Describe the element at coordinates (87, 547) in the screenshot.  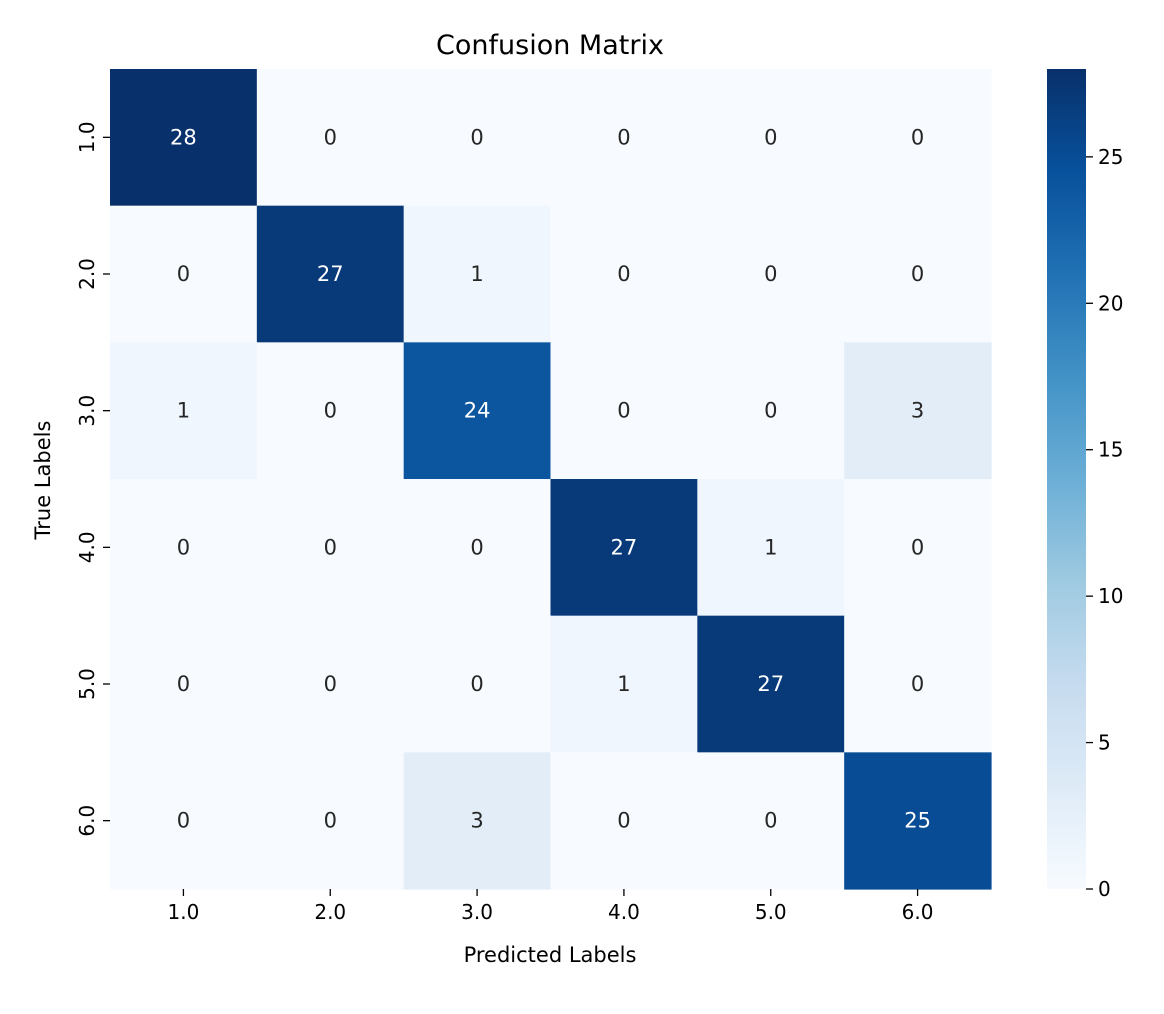
I see `y-tick-label: 4.0` at that location.